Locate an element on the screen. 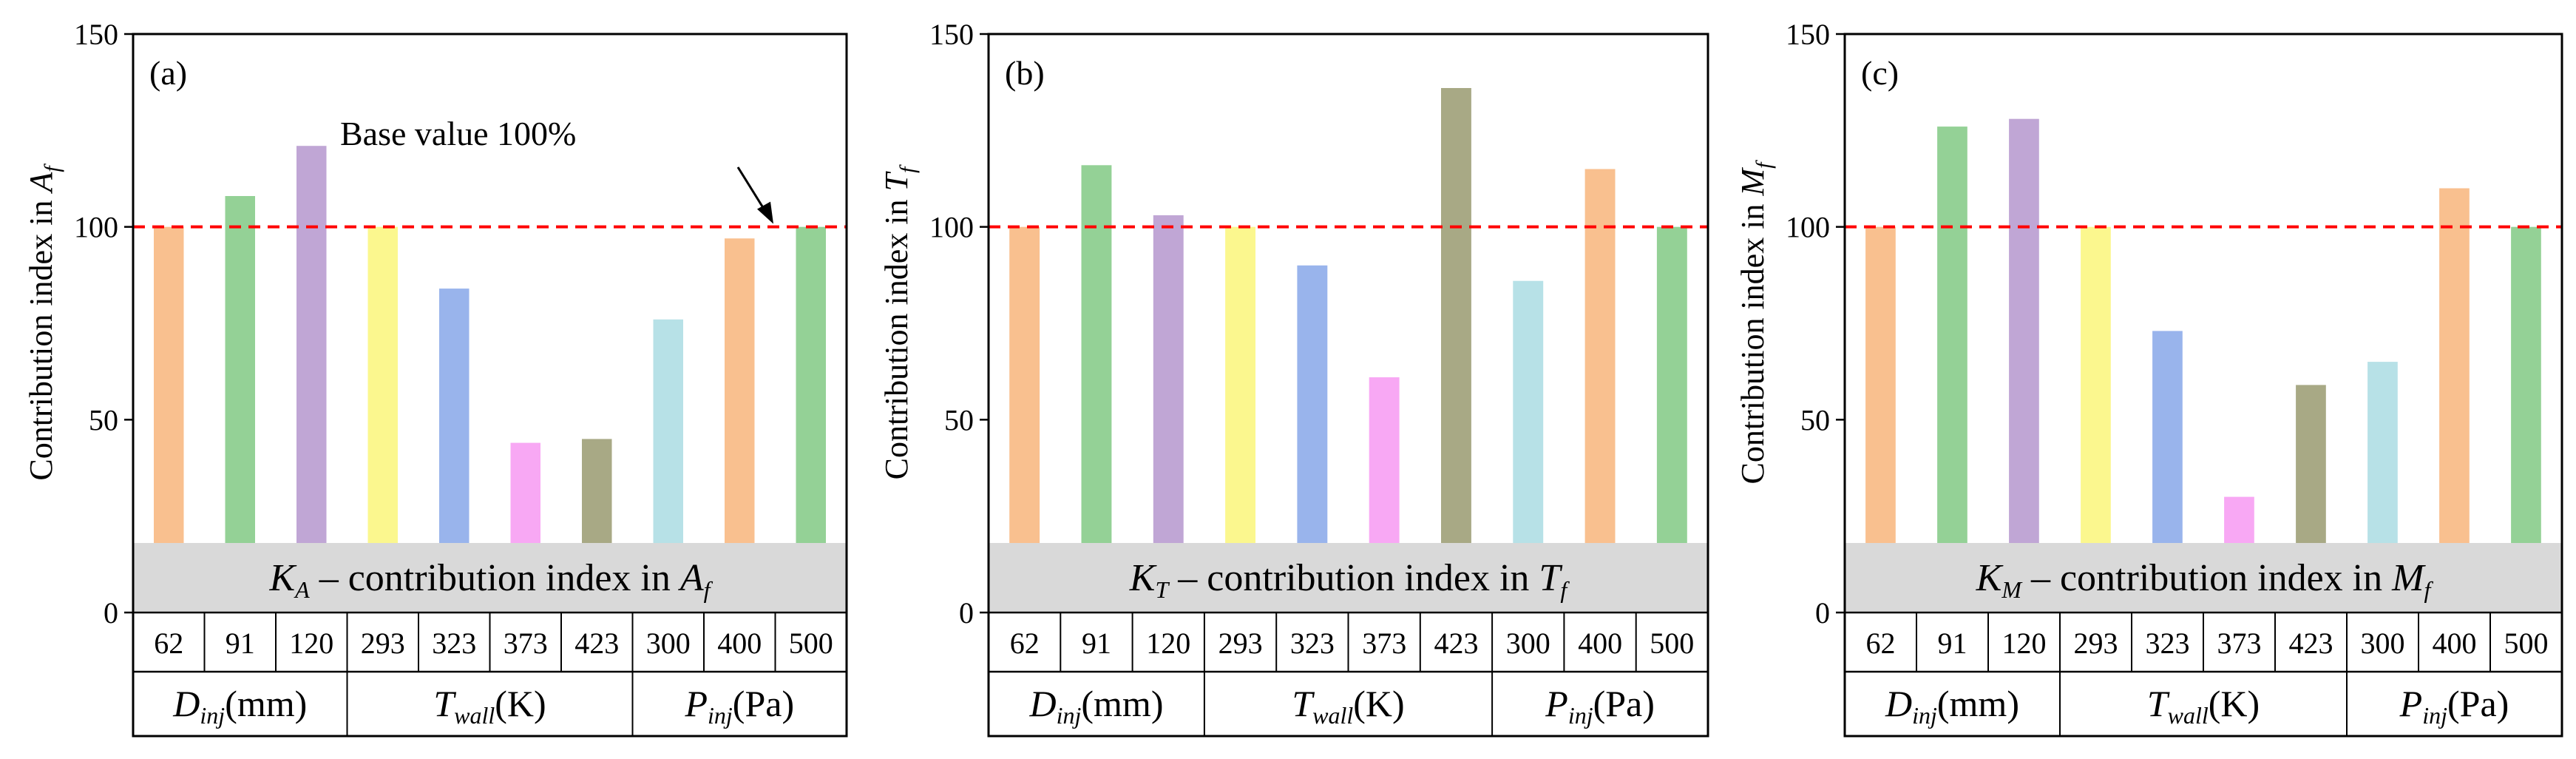  category-label: 300 is located at coordinates (2383, 643).